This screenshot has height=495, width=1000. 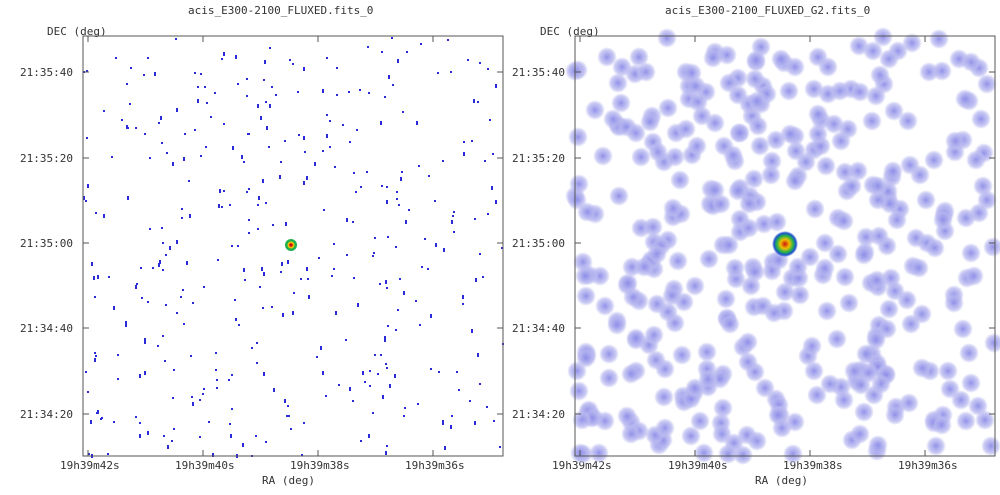 What do you see at coordinates (46, 328) in the screenshot?
I see `y-tick-label: 21:34:40` at bounding box center [46, 328].